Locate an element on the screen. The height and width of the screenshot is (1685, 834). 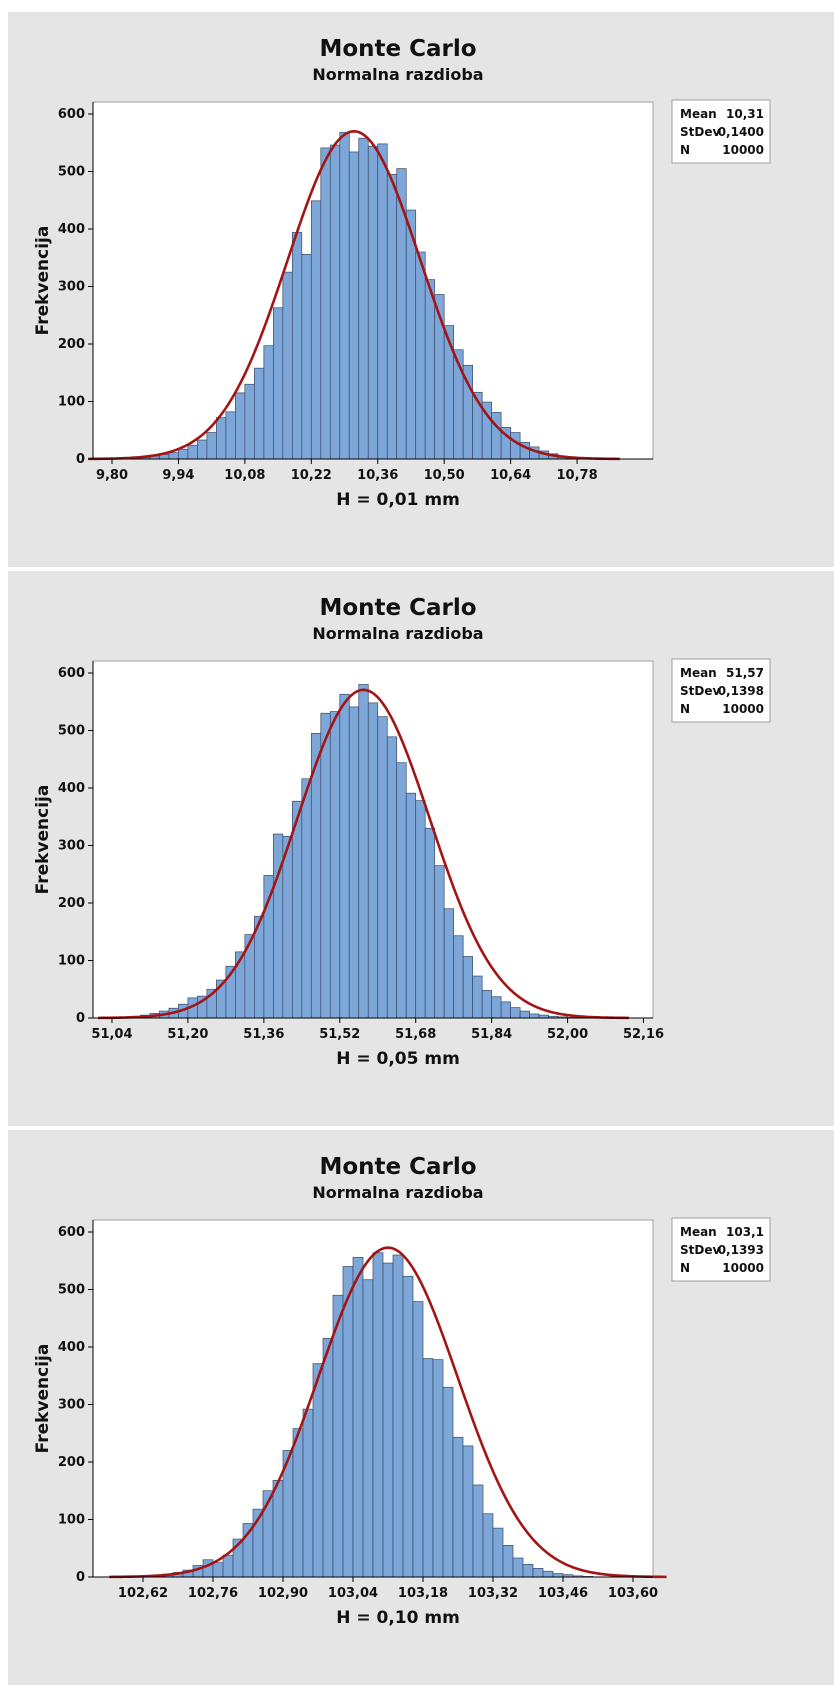
x-tick-label: 102,76 is located at coordinates (213, 1593).